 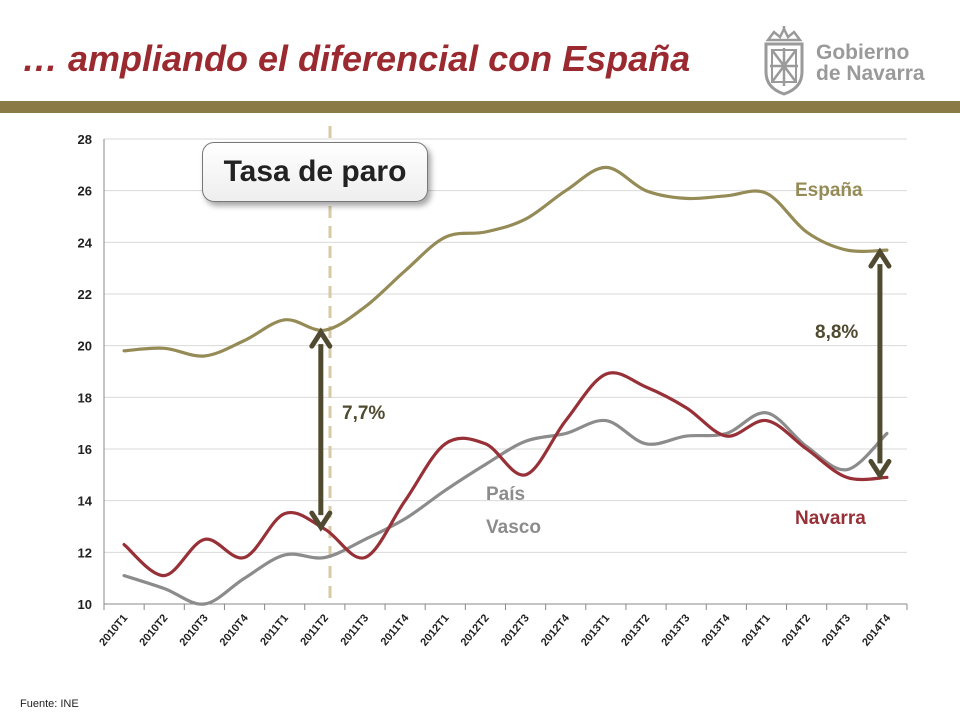 I want to click on x-tick-label: 2013T4, so click(x=716, y=630).